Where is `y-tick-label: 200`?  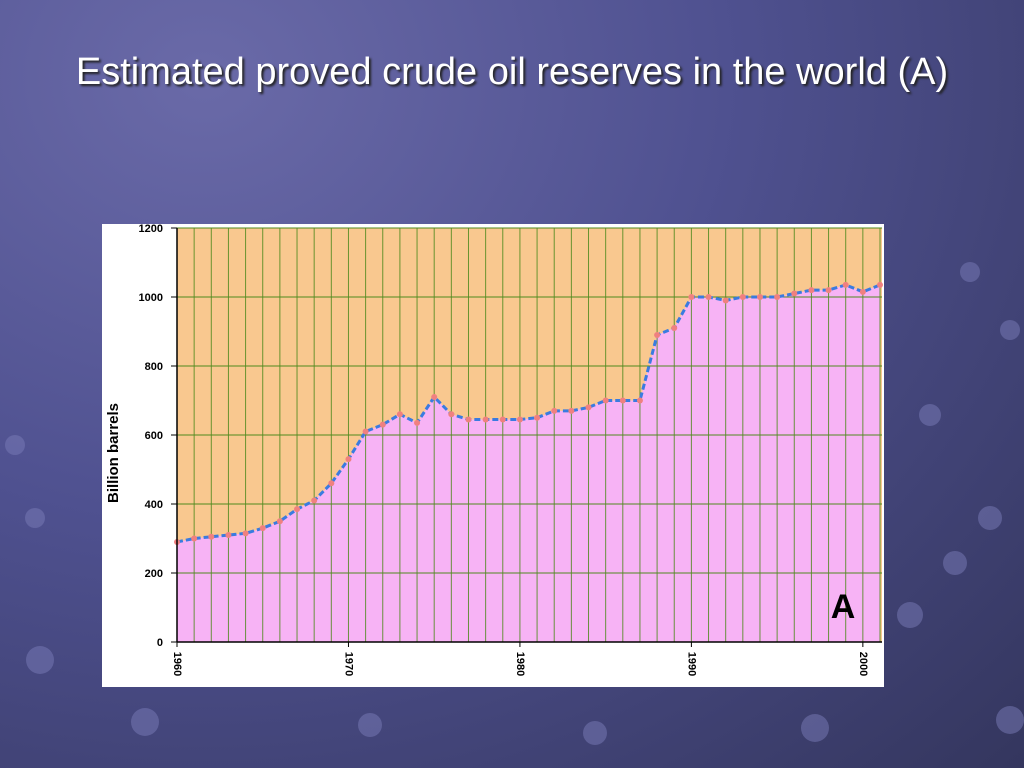
y-tick-label: 200 is located at coordinates (154, 574).